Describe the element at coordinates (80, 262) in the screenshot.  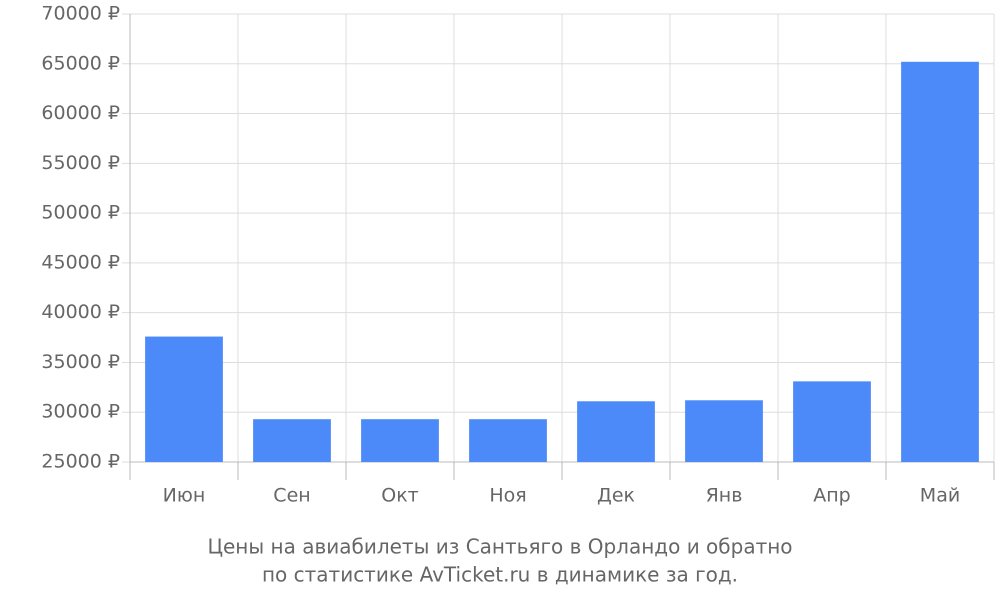
I see `y-tick-label: 45000 ₽` at that location.